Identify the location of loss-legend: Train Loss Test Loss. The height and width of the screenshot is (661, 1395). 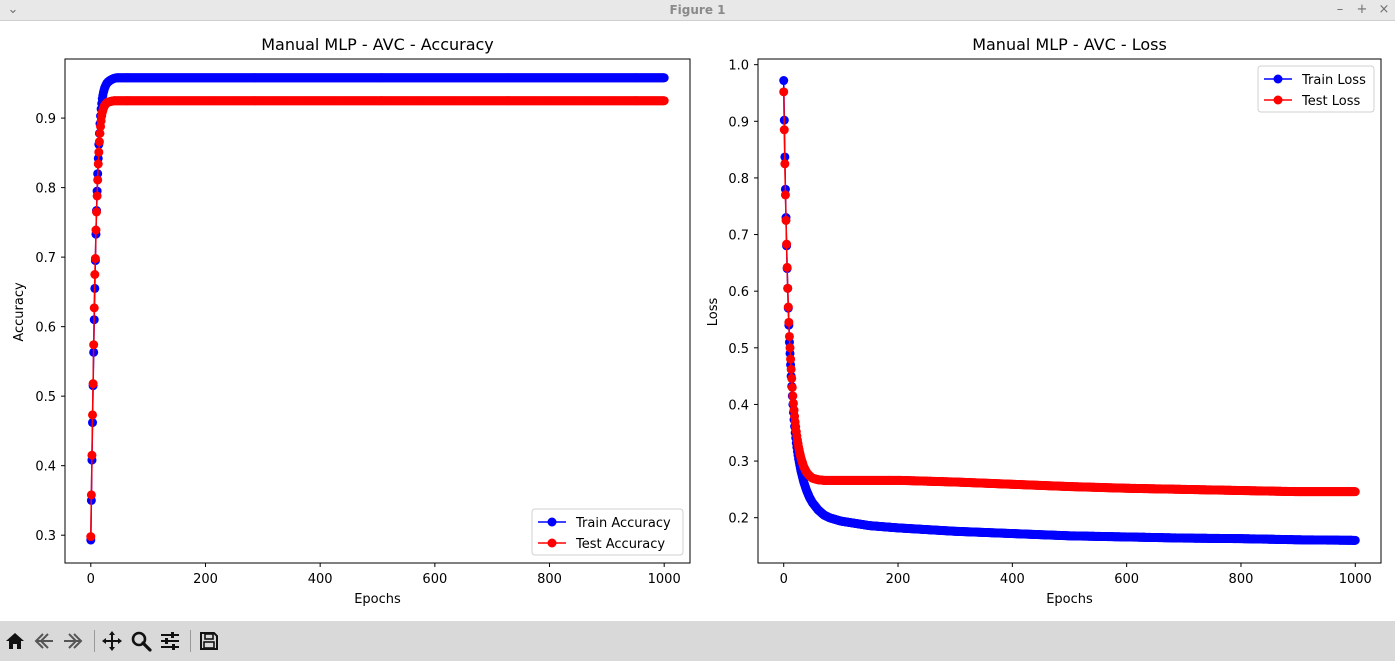
(1316, 89).